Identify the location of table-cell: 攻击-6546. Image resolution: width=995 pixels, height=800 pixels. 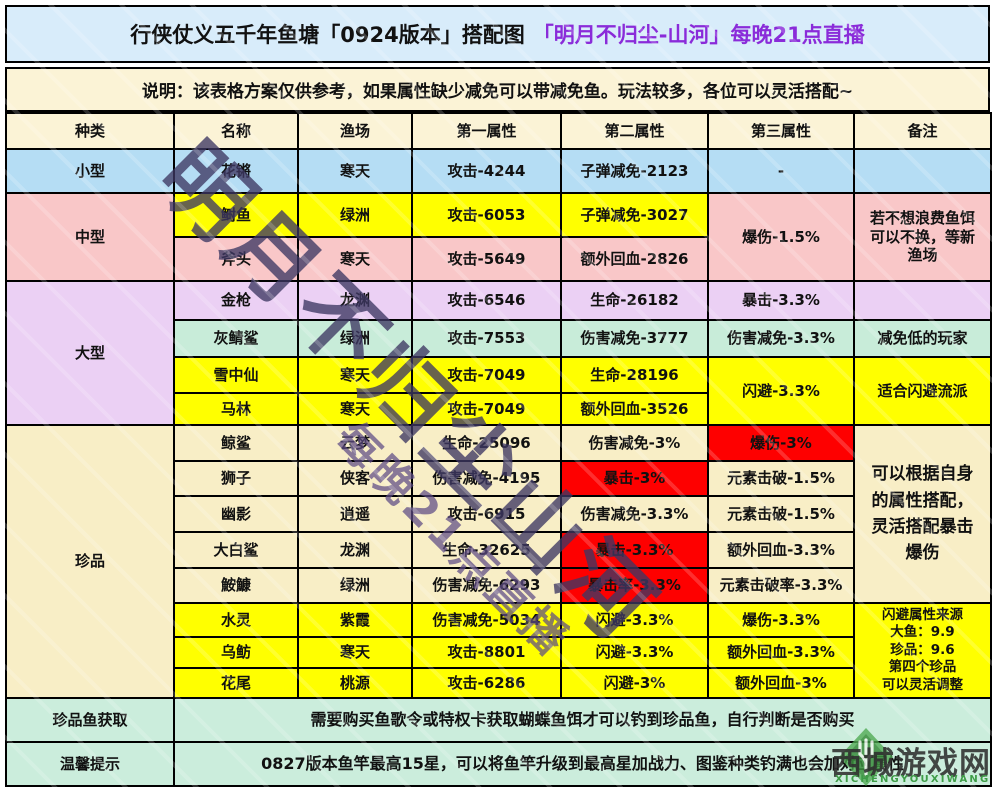
(486, 300).